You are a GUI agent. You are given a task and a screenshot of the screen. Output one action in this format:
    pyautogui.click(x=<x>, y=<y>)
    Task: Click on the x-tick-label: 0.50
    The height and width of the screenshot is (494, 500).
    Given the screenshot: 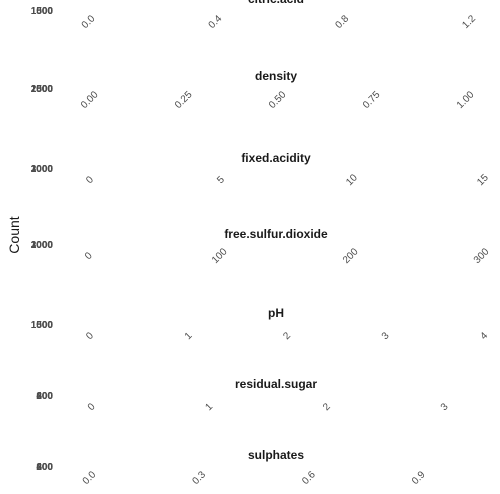 What is the action you would take?
    pyautogui.click(x=278, y=100)
    